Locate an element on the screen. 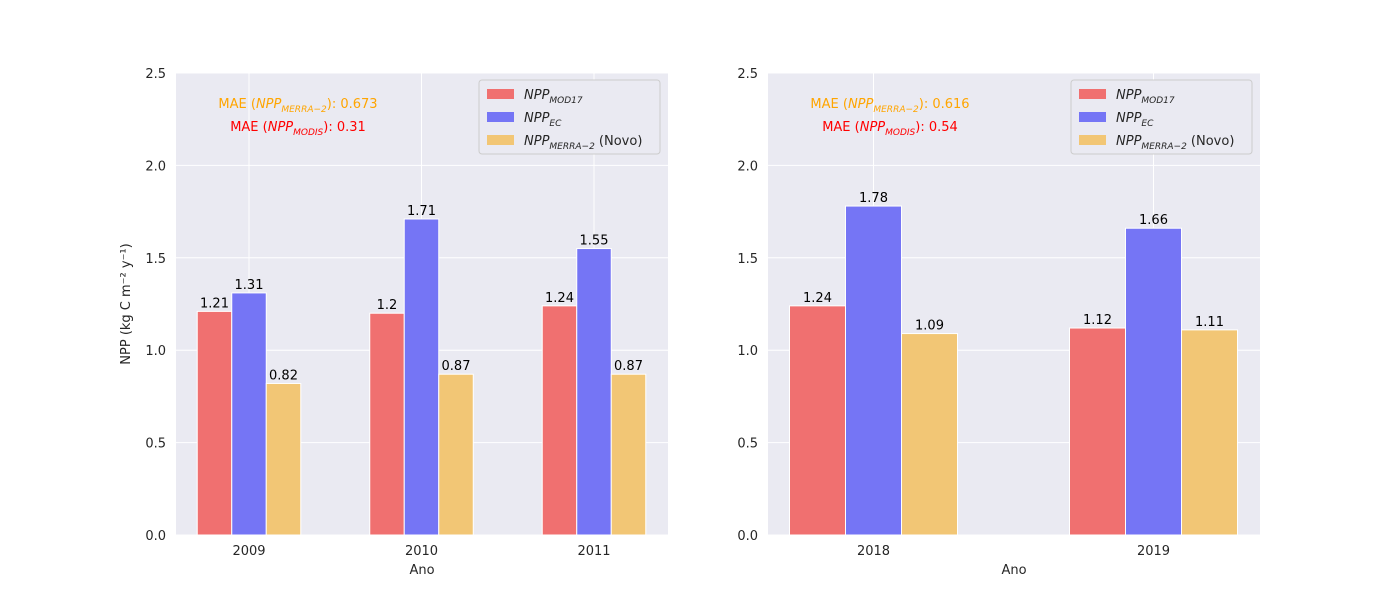 The width and height of the screenshot is (1400, 604). bar-merra-2010 is located at coordinates (456, 454).